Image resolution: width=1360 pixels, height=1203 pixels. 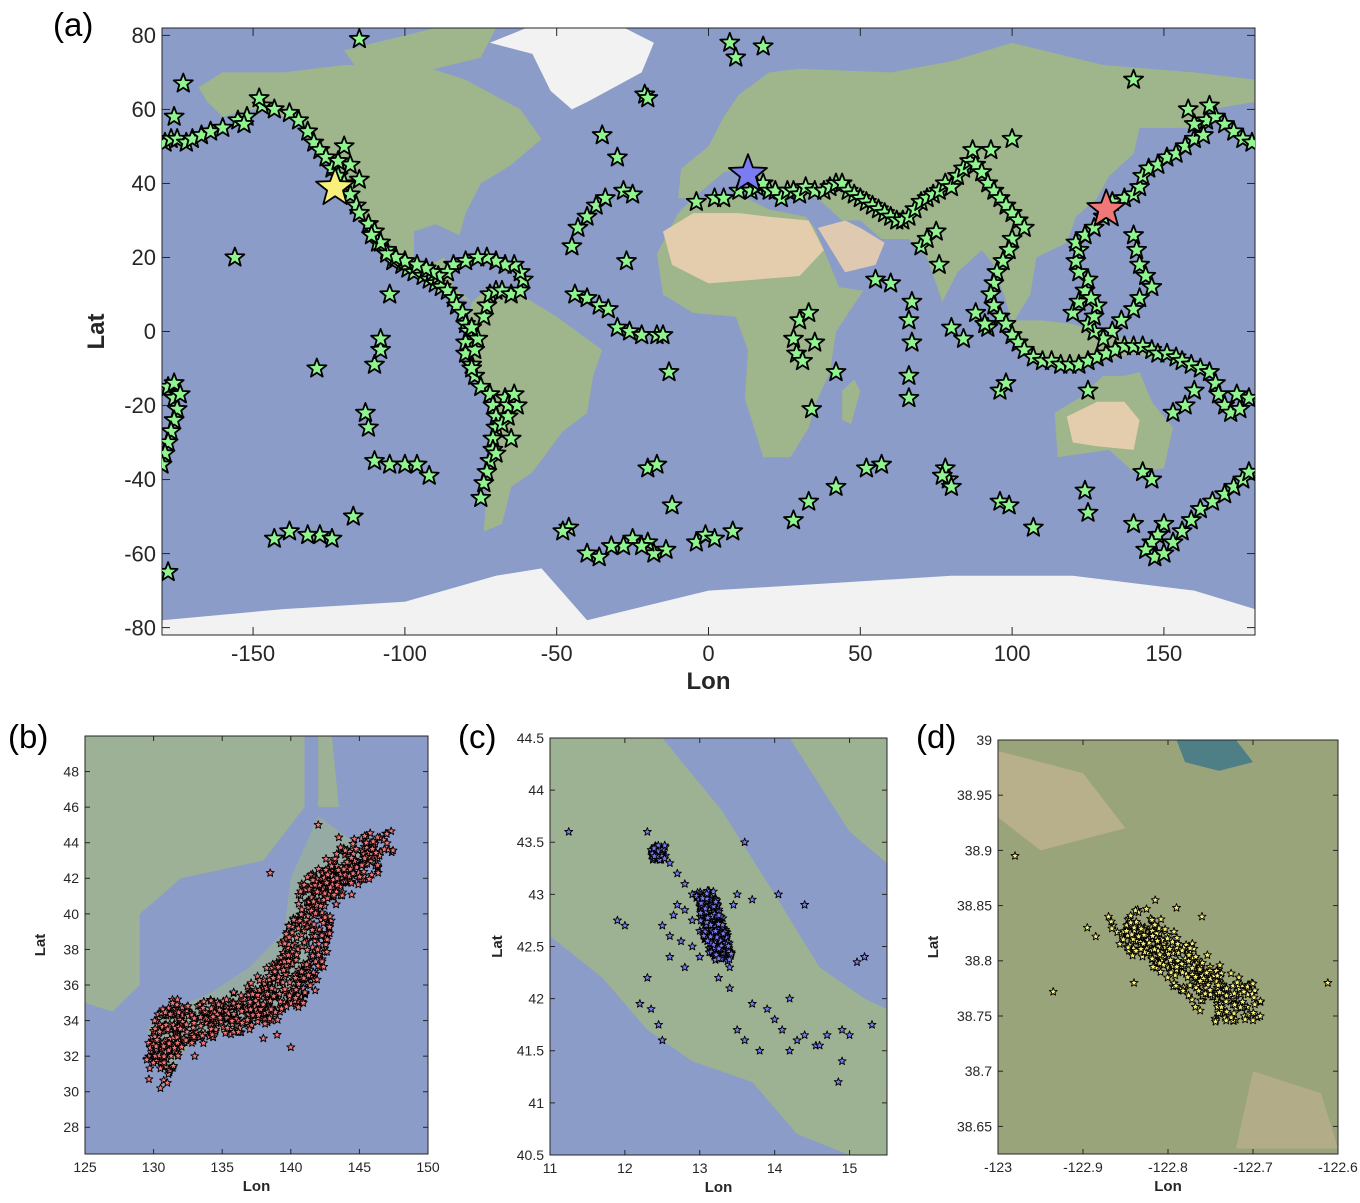 I want to click on asian-mainland, so click(x=195, y=874).